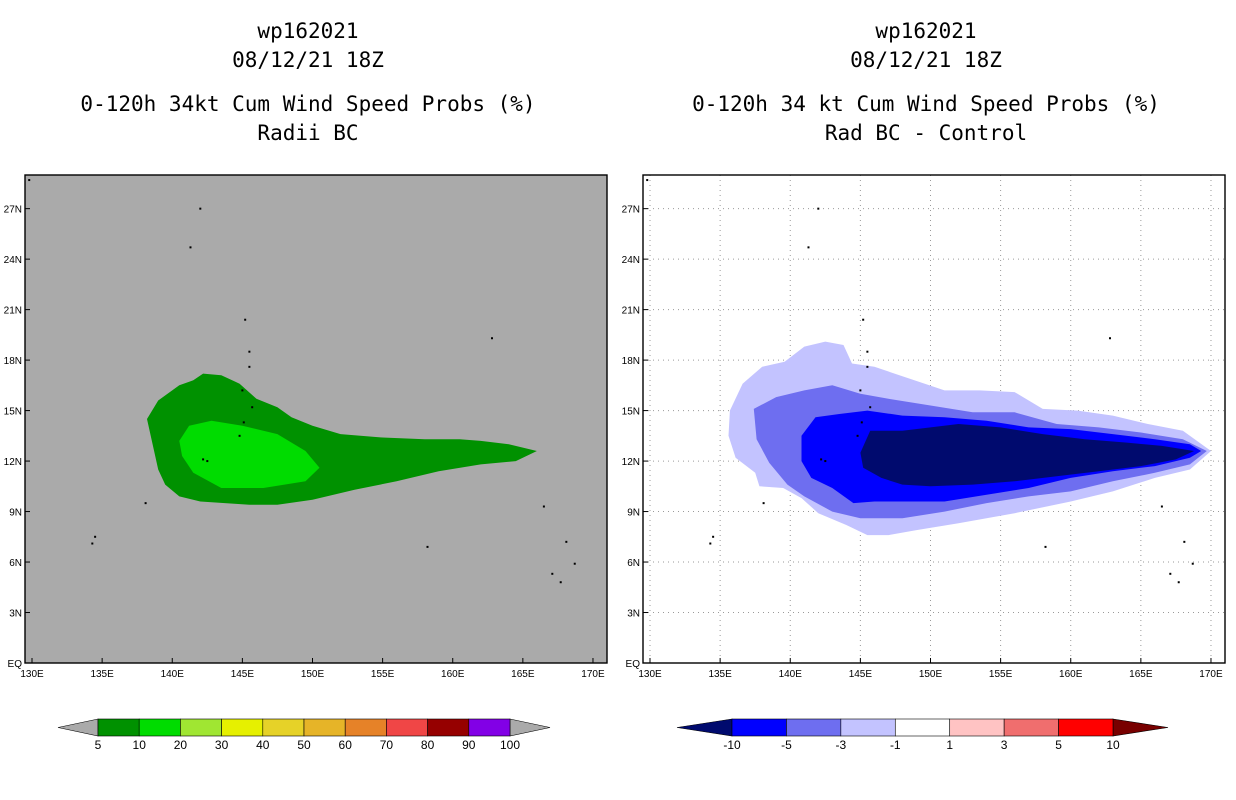 This screenshot has width=1236, height=800. What do you see at coordinates (308, 133) in the screenshot?
I see `left-title-subtitle: Radii BC` at bounding box center [308, 133].